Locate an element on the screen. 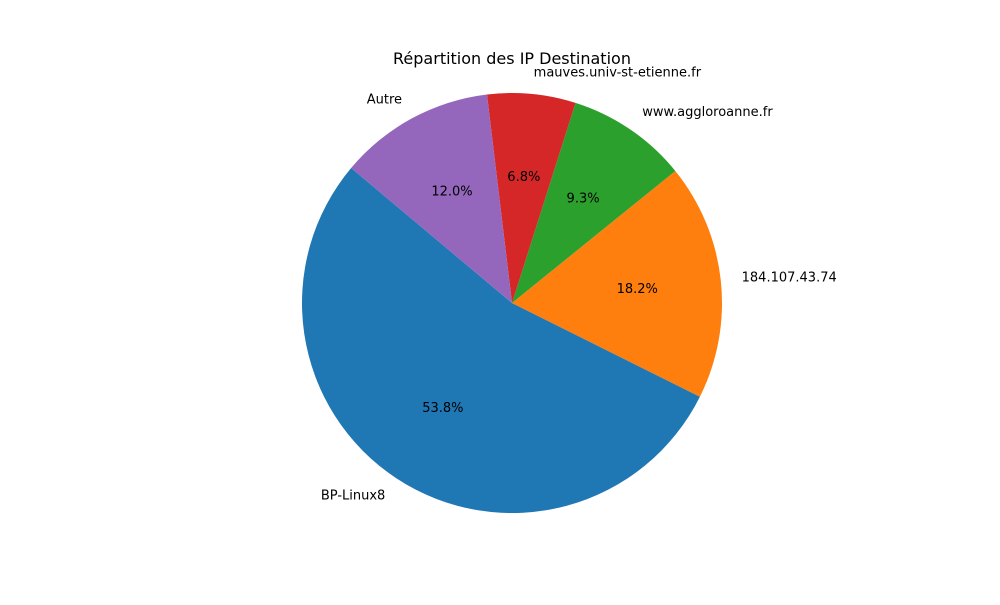 The image size is (1000, 605). slice-label-184-107-43-74: 184.107.43.74 is located at coordinates (789, 277).